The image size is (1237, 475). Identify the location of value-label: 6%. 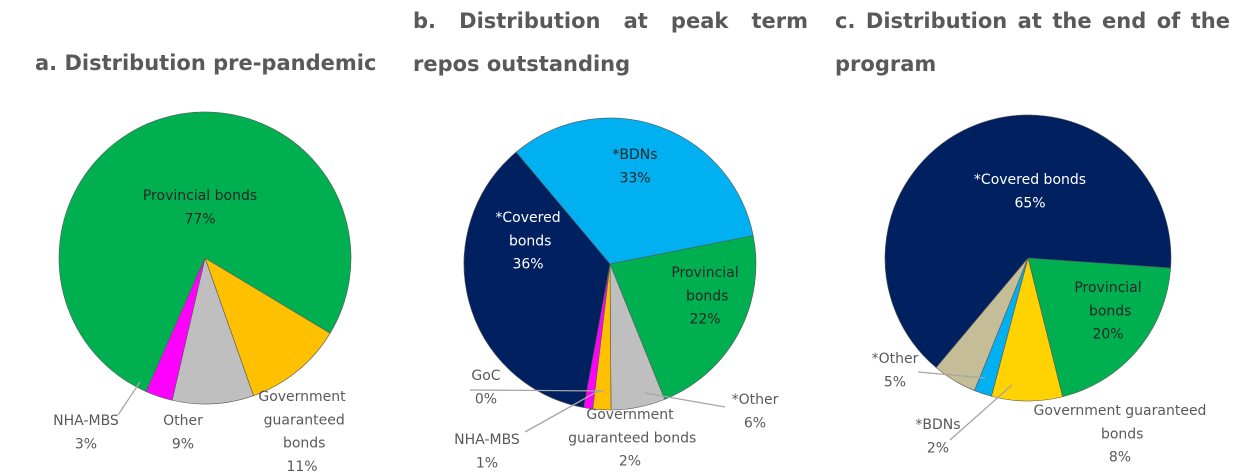
(755, 423).